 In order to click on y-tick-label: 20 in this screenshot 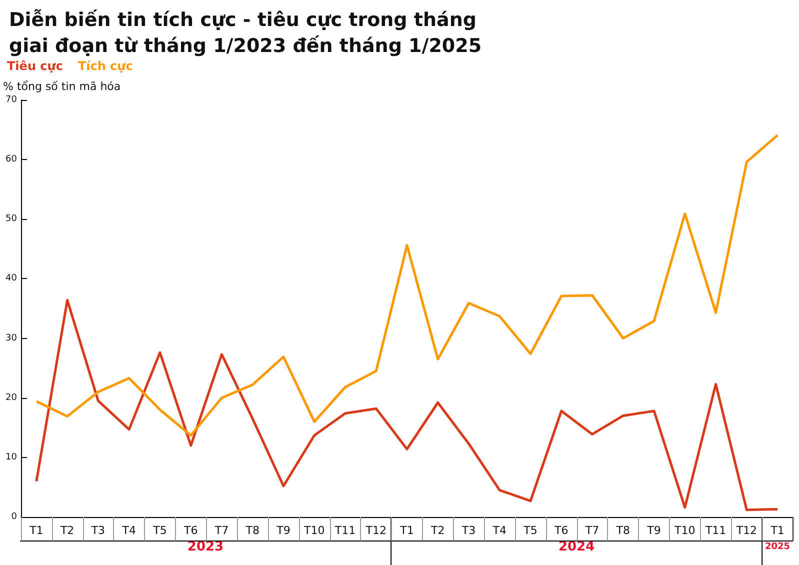, I will do `click(12, 397)`.